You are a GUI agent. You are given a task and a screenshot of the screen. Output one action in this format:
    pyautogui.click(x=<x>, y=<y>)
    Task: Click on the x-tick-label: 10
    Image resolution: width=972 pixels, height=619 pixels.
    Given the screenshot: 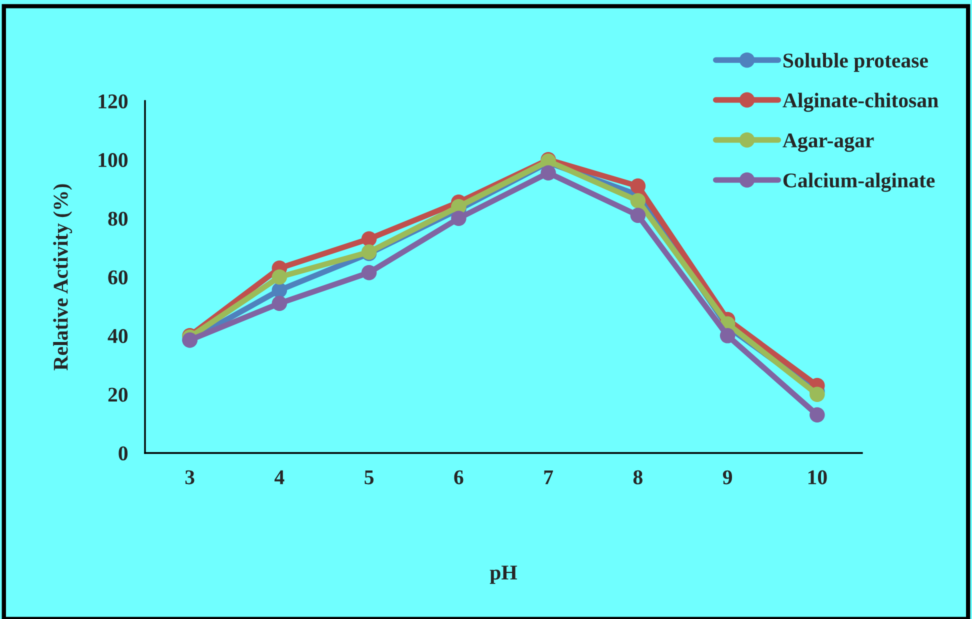 What is the action you would take?
    pyautogui.click(x=817, y=477)
    